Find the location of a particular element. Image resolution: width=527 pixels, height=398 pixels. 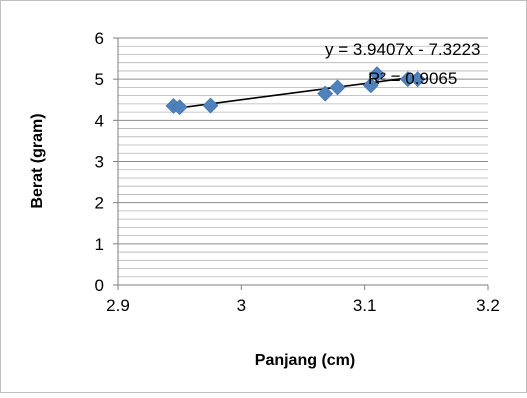

data-points is located at coordinates (295, 91).